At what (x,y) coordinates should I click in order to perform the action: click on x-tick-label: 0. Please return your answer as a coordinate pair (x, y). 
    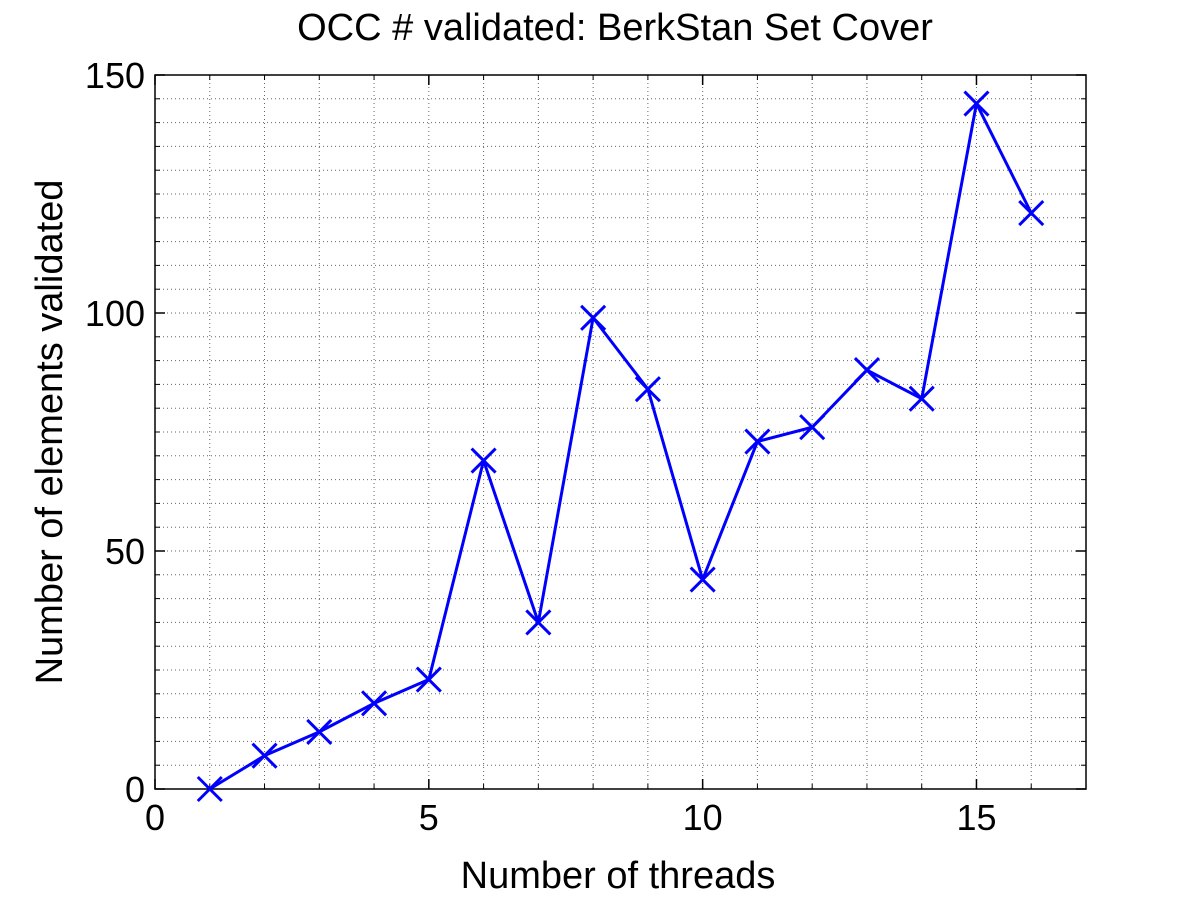
    Looking at the image, I should click on (155, 817).